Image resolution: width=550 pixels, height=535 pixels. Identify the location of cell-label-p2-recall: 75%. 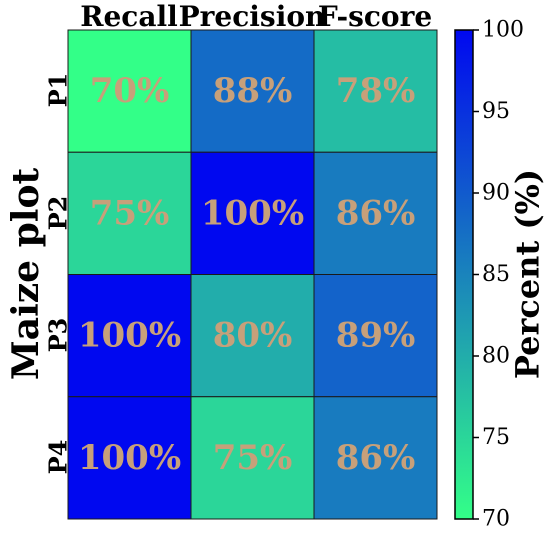
(130, 213).